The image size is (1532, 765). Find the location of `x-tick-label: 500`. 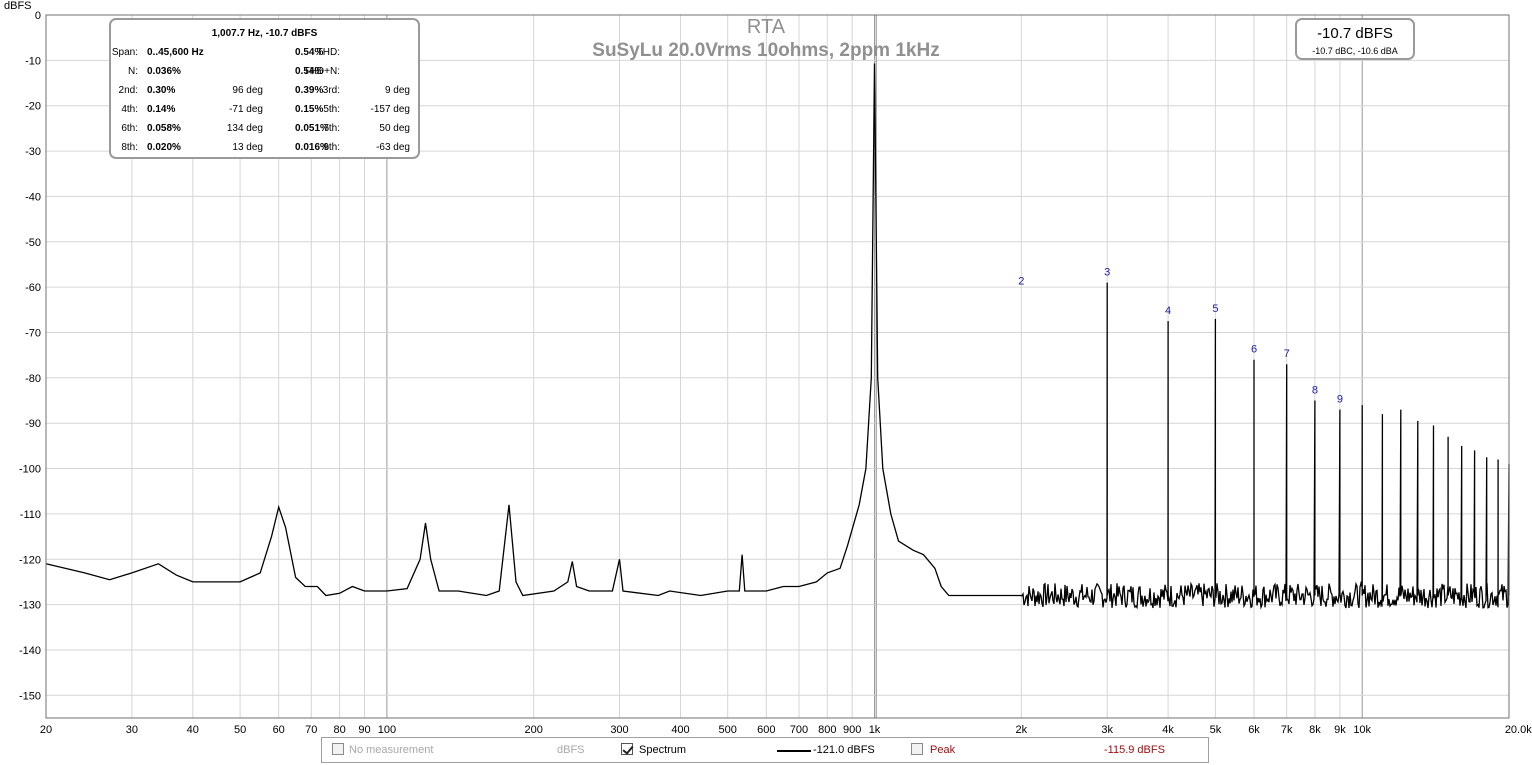

x-tick-label: 500 is located at coordinates (728, 730).